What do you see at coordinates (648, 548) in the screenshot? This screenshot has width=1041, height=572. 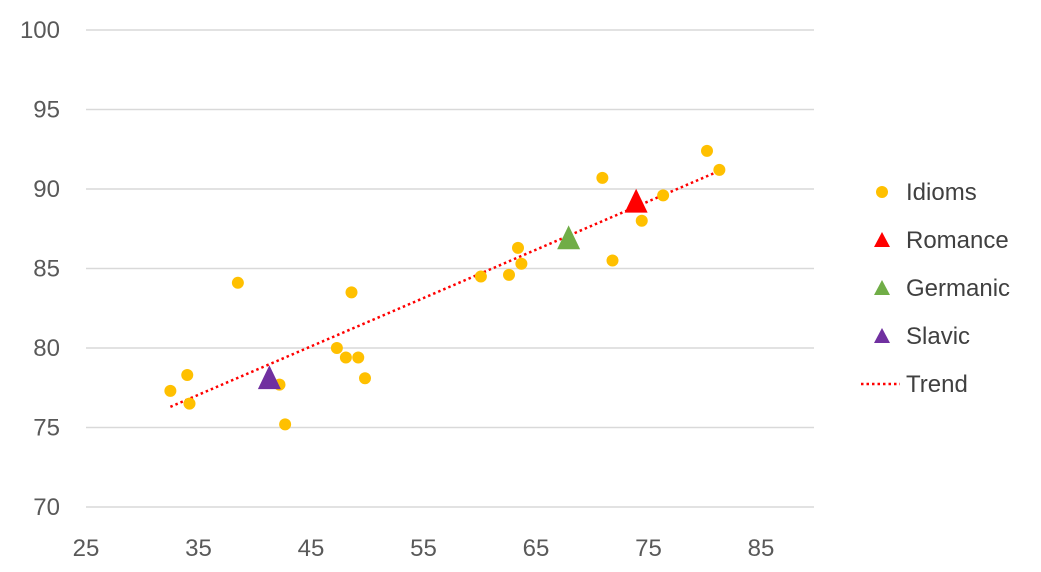 I see `x-tick-label: 75` at bounding box center [648, 548].